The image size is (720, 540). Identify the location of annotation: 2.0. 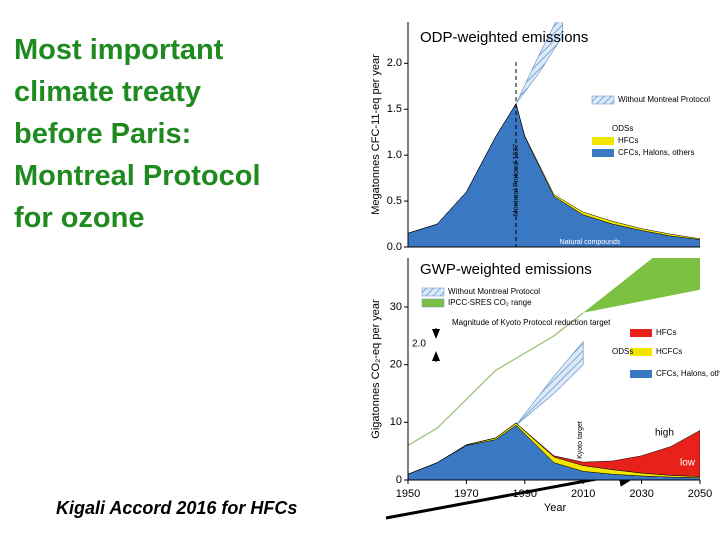
(419, 344).